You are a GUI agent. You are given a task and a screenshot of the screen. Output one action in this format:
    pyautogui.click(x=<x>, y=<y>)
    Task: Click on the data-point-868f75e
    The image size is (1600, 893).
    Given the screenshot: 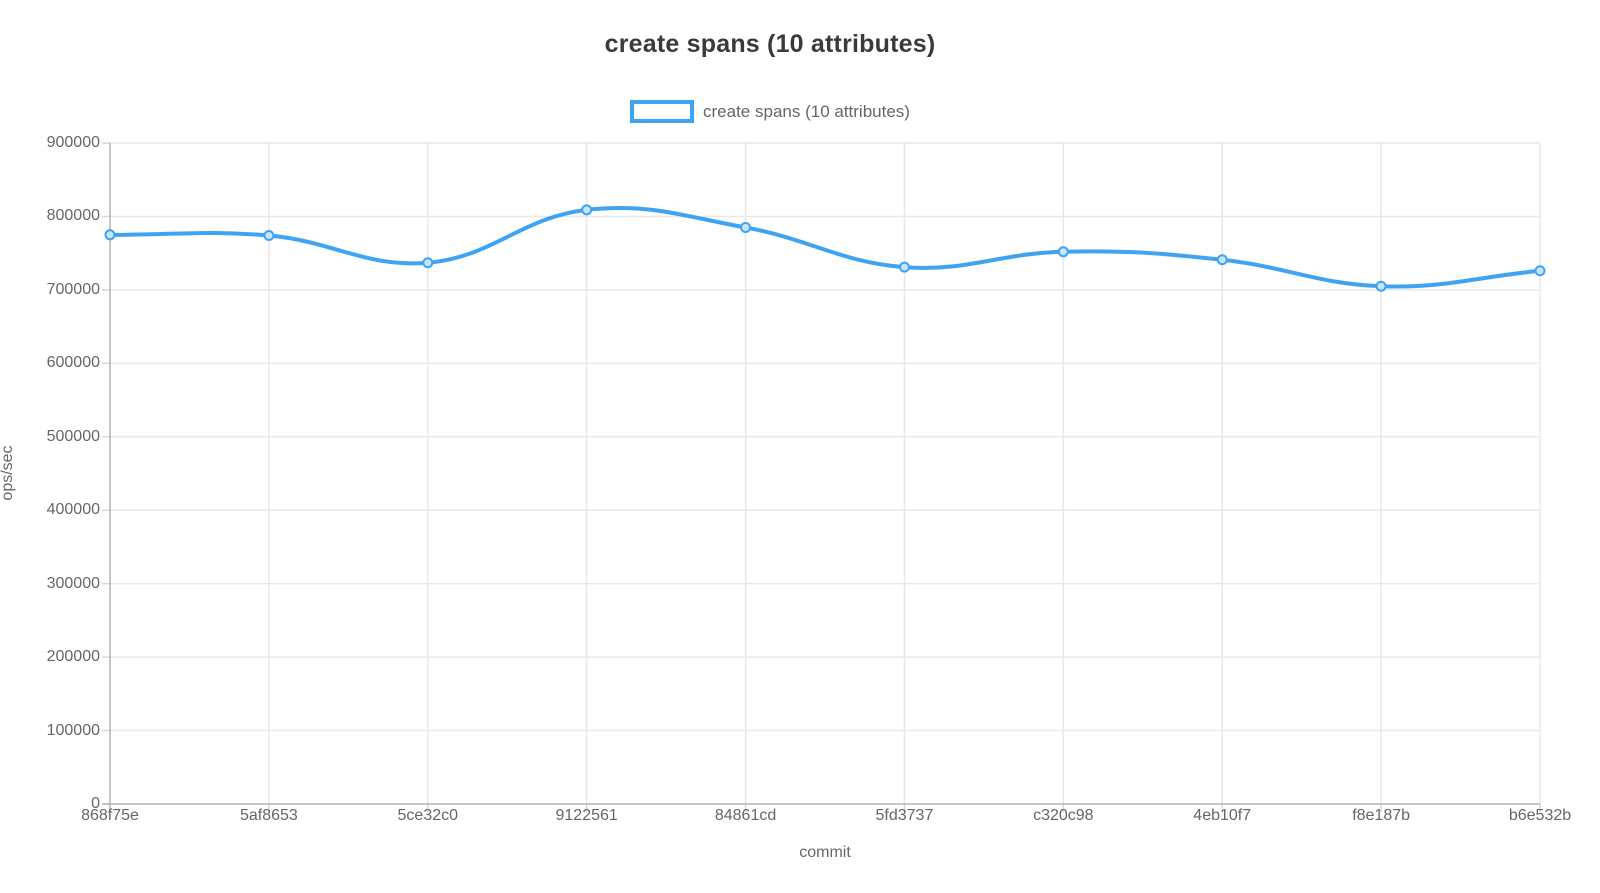 What is the action you would take?
    pyautogui.click(x=110, y=235)
    